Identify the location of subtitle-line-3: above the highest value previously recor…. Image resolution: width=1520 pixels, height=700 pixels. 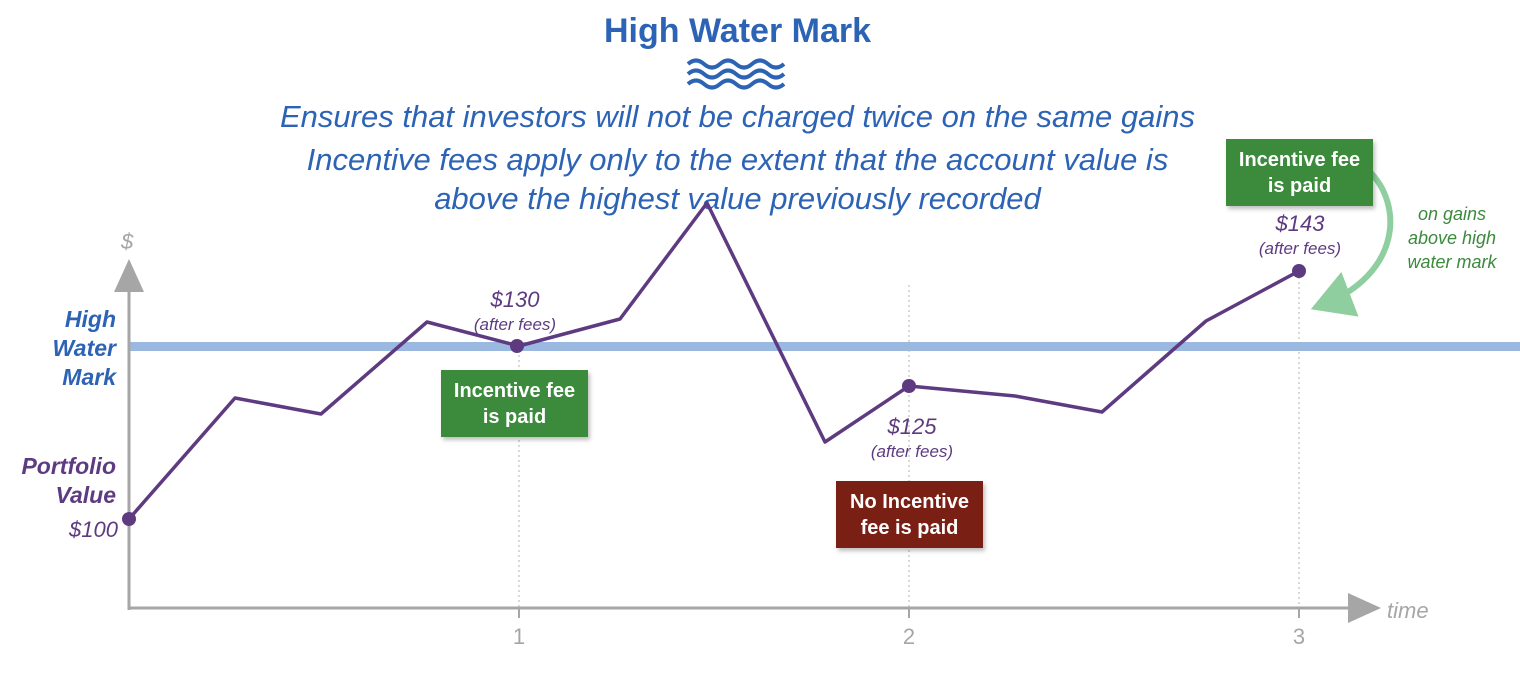
(737, 198).